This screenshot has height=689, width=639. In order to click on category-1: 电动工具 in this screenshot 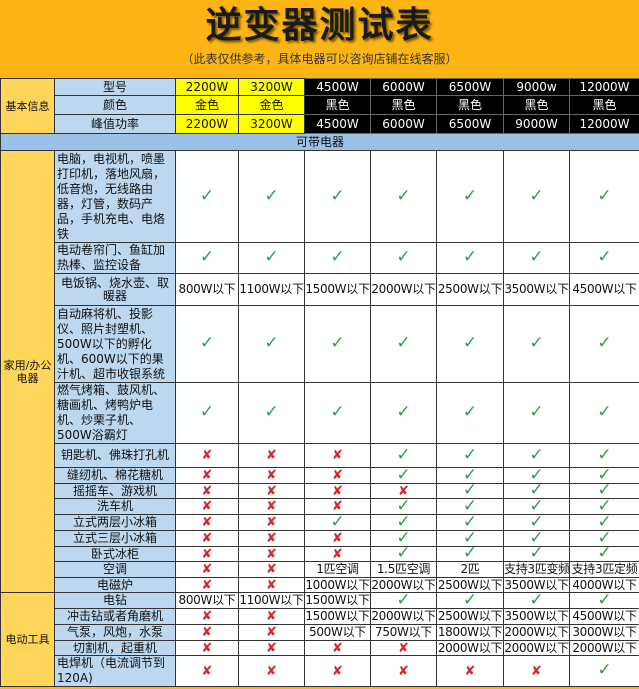, I will do `click(28, 640)`.